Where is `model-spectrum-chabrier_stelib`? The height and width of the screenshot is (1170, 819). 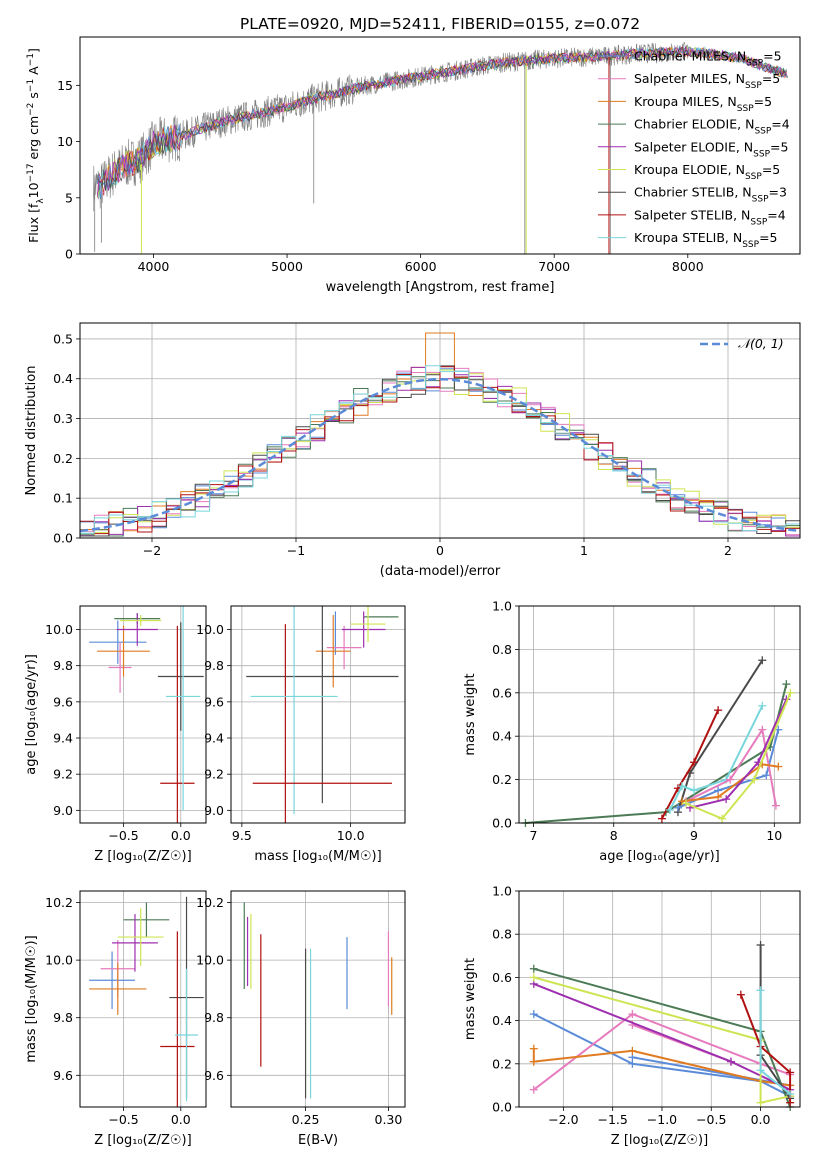
model-spectrum-chabrier_stelib is located at coordinates (442, 118).